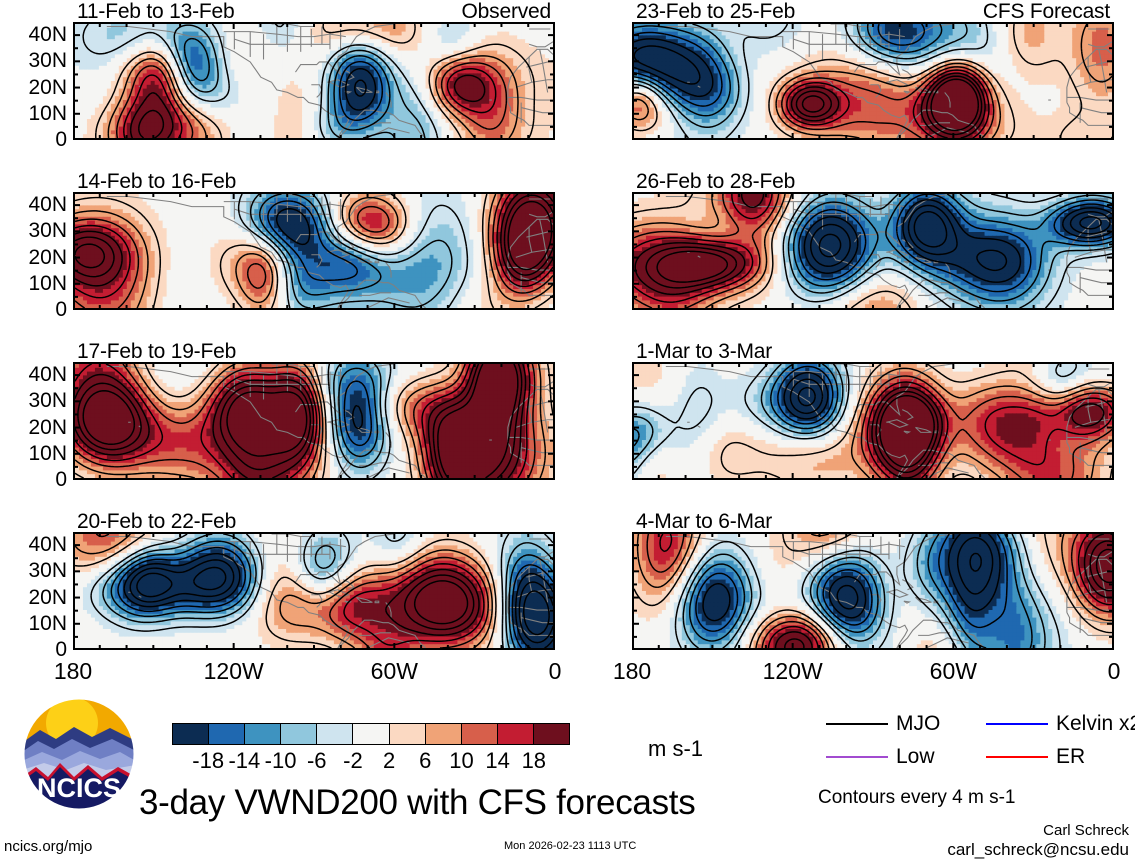 The height and width of the screenshot is (860, 1135). What do you see at coordinates (389, 761) in the screenshot?
I see `colorbar-tick-5: 2` at bounding box center [389, 761].